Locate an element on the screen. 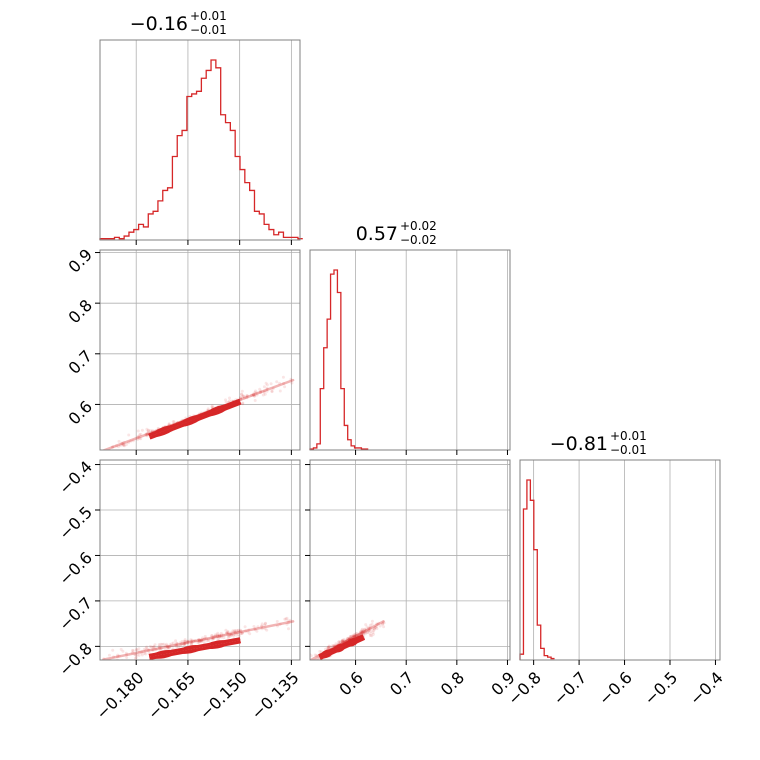  scatter-panel-1-0: 0.6 0.7 0.8 0.9 is located at coordinates (183, 350).